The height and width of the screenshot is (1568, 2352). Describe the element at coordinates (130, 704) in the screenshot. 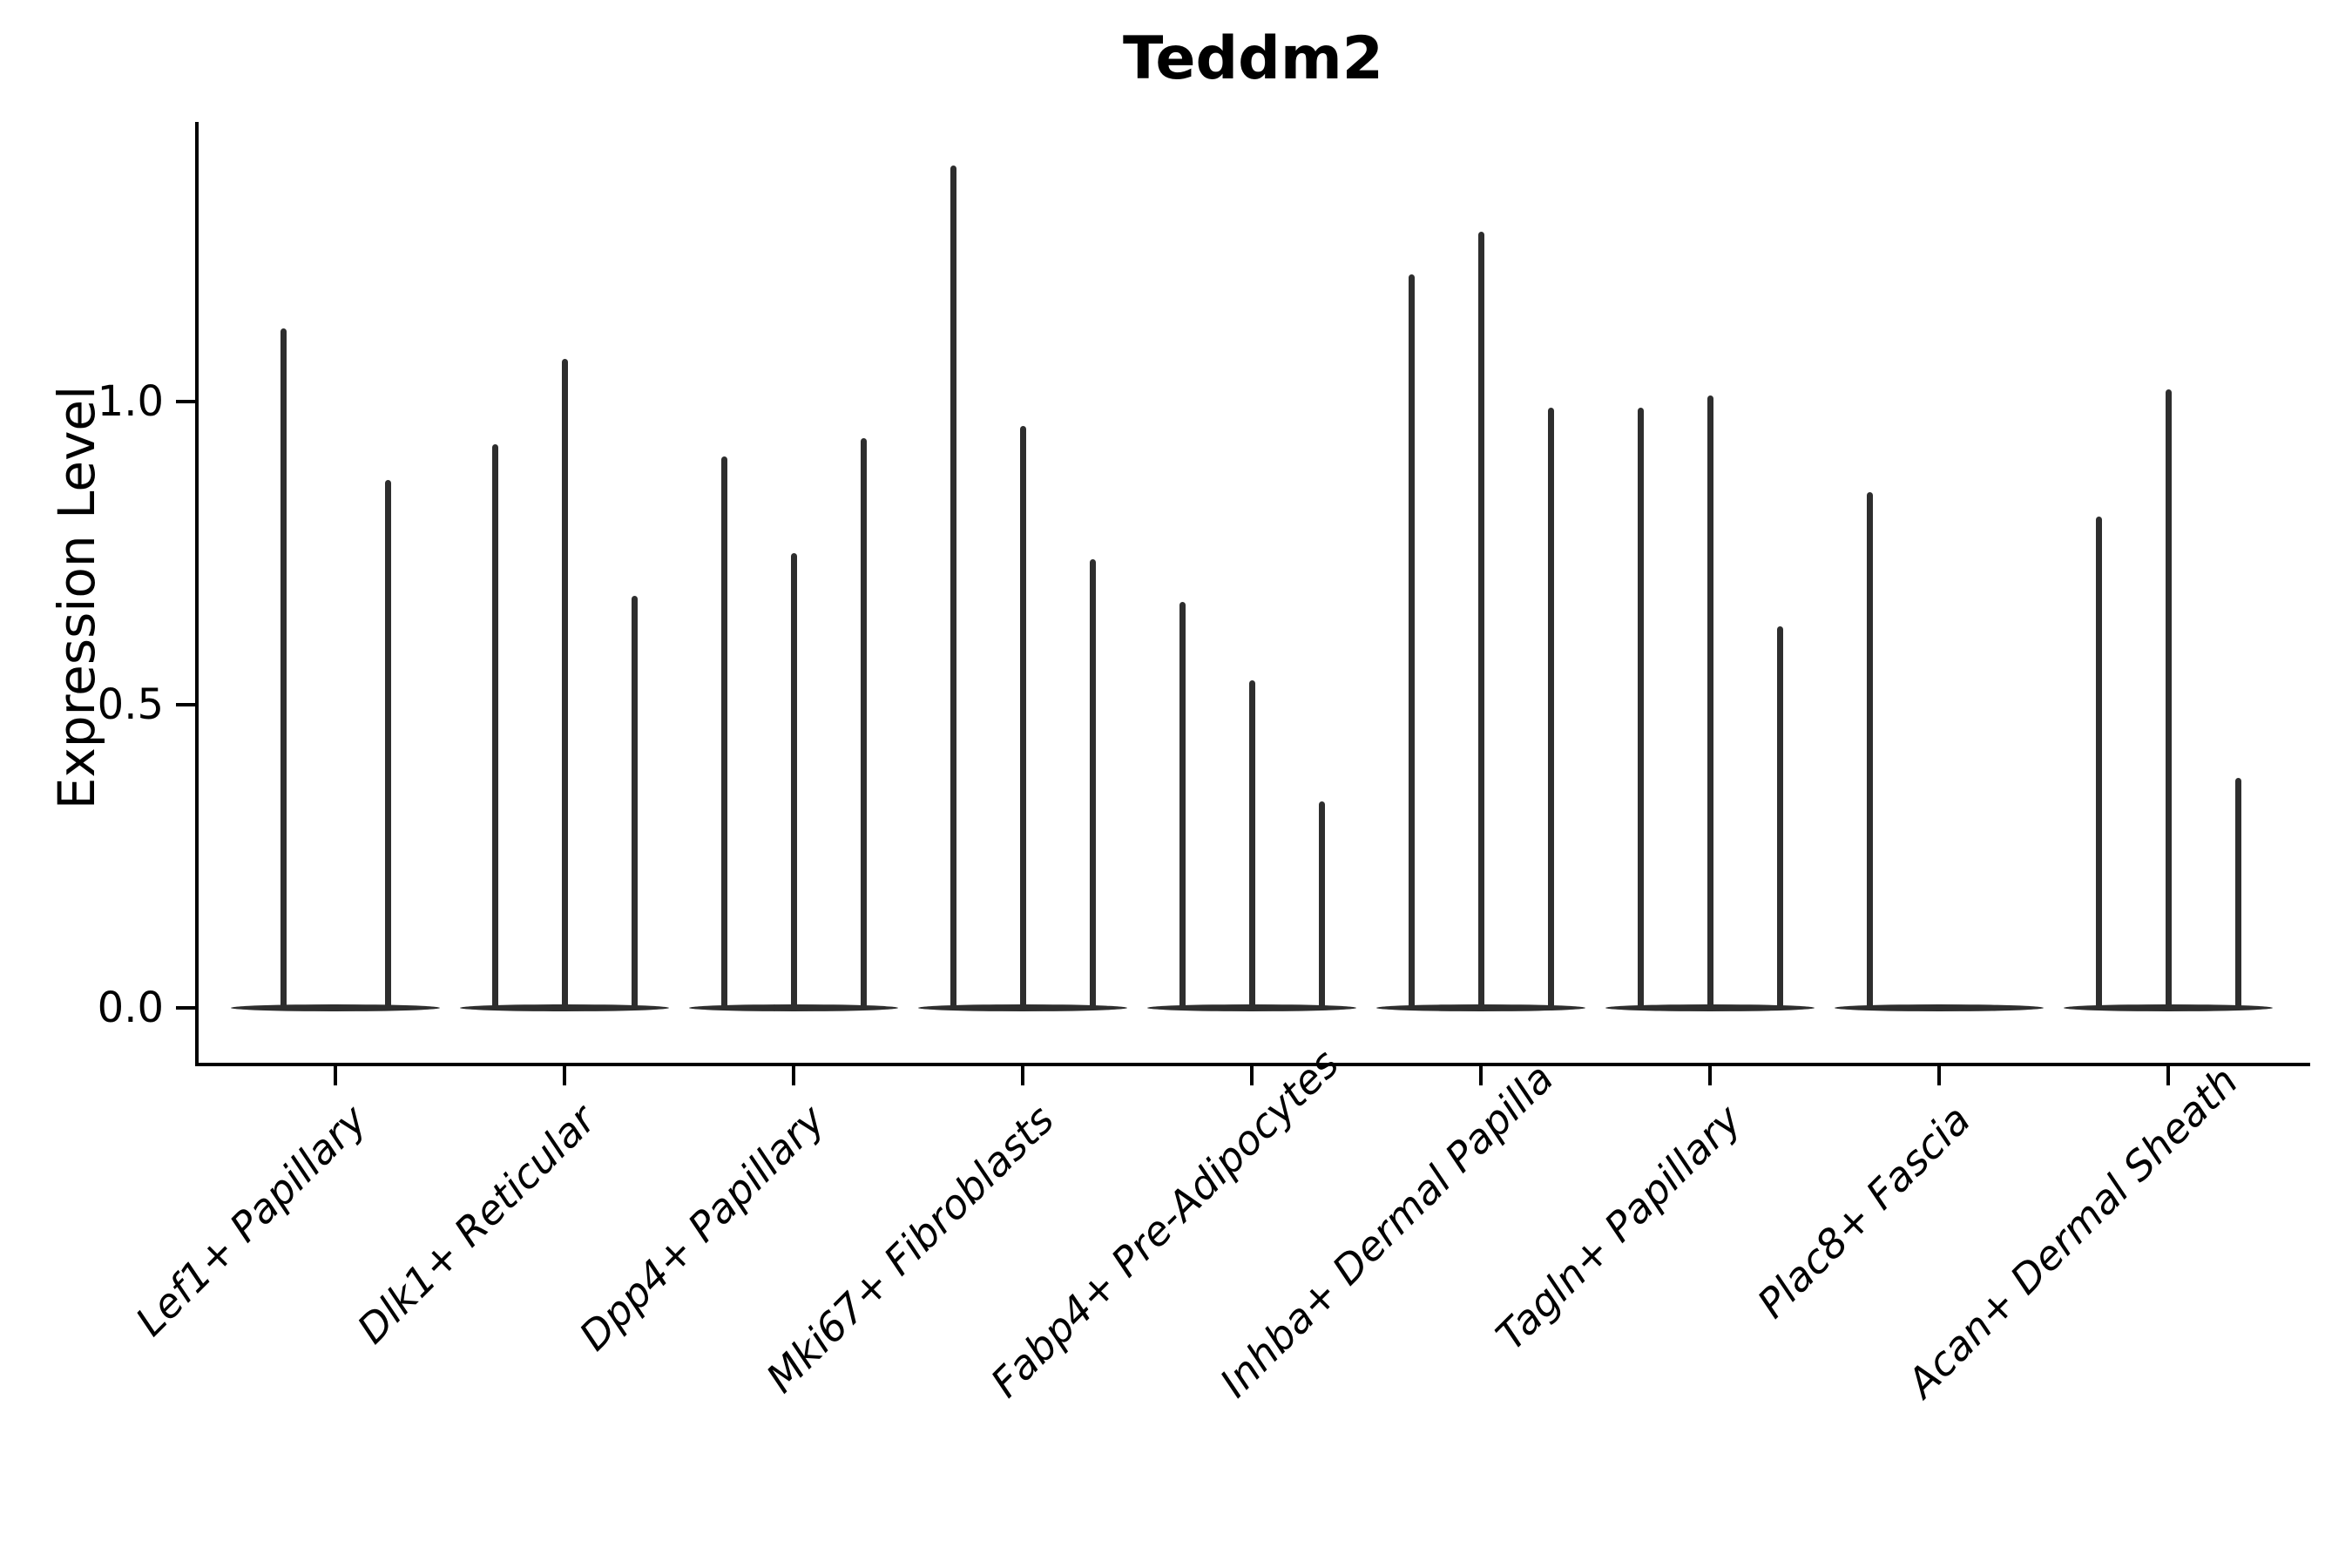

I see `y-tick-label: 0.5` at that location.